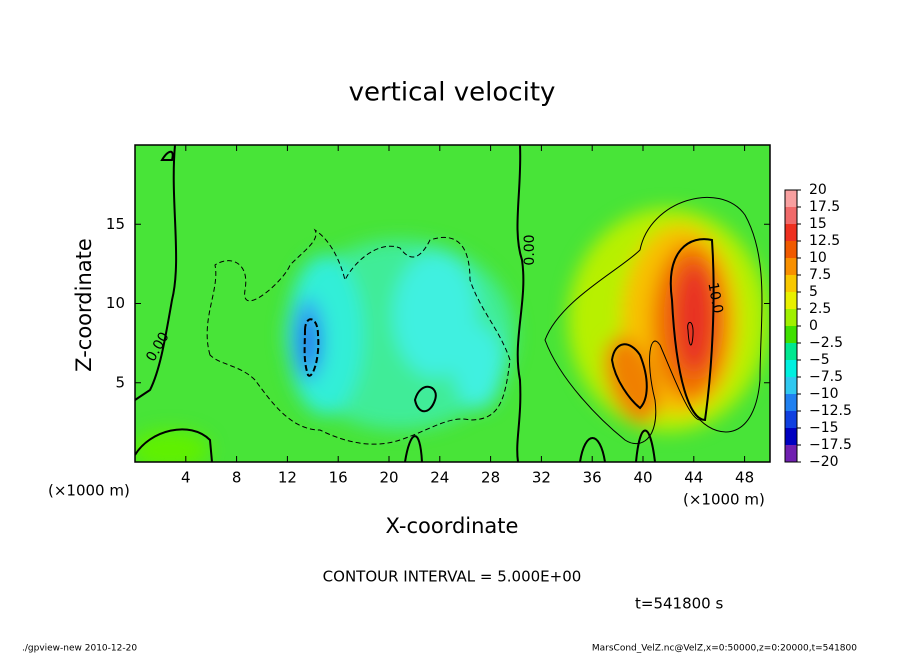 The height and width of the screenshot is (654, 904). I want to click on x-tick-label: 16, so click(338, 478).